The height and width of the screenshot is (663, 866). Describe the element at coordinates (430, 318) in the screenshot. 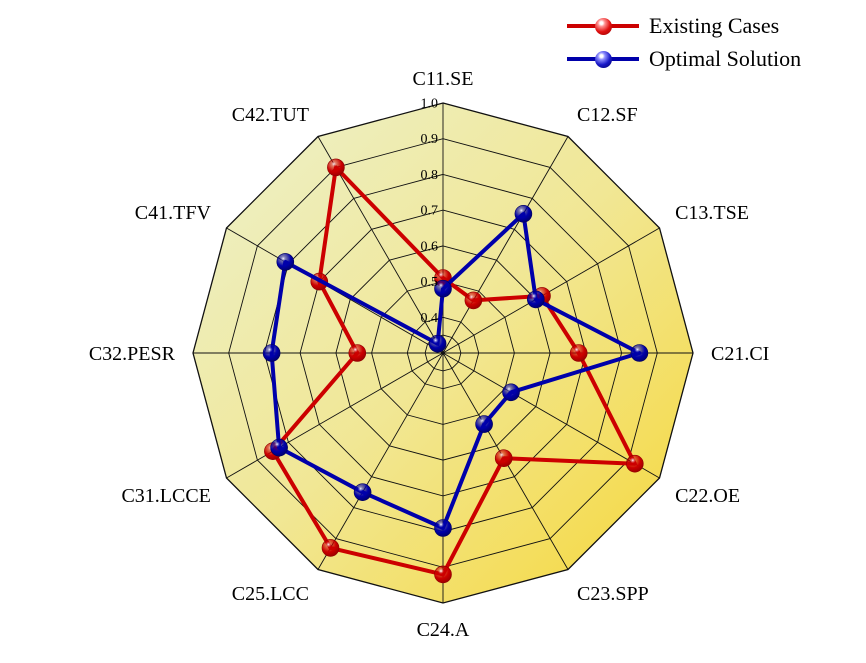

I see `radial-tick-label: 0.4` at that location.